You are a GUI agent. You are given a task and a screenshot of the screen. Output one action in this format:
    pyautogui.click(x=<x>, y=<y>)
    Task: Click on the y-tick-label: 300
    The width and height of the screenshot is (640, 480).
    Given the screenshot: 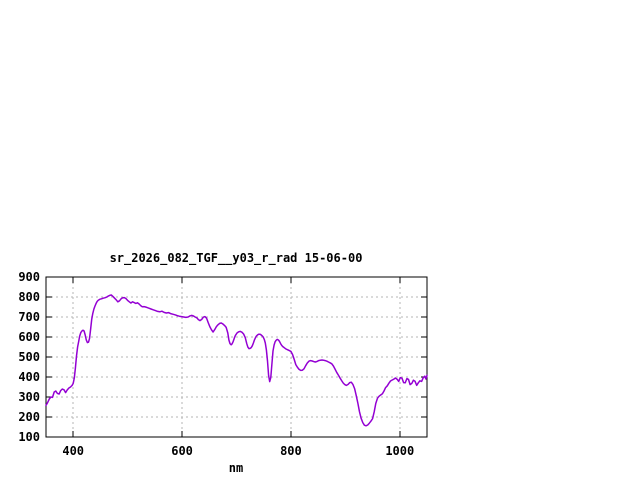 What is the action you would take?
    pyautogui.click(x=29, y=397)
    